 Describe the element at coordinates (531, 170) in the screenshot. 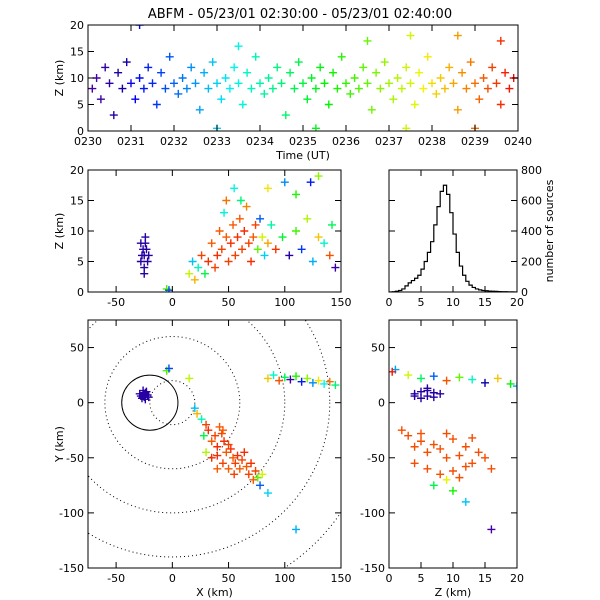

I see `histogram-y-tick-label: 800` at that location.